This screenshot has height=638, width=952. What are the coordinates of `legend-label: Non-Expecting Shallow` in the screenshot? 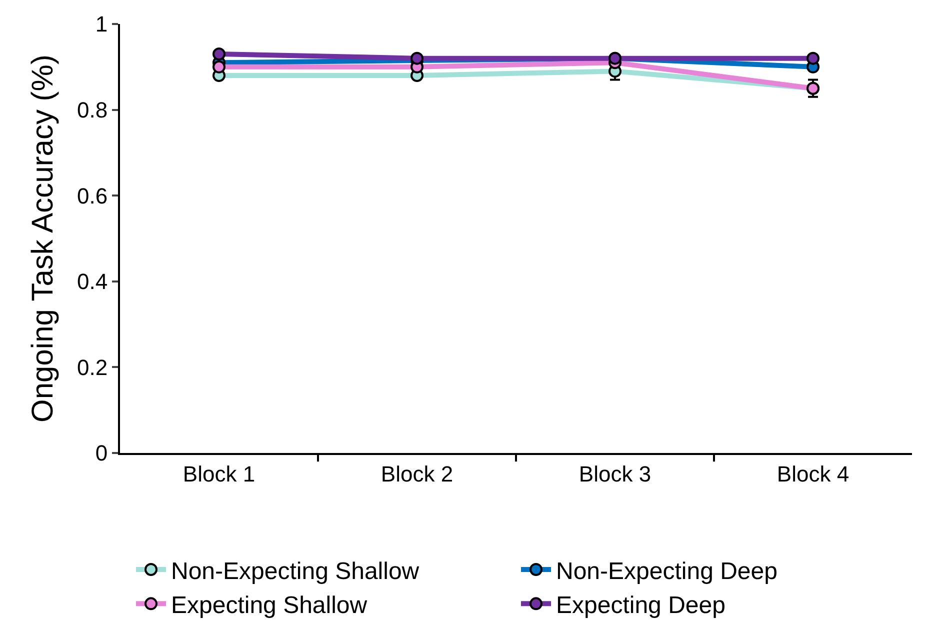 It's located at (295, 571).